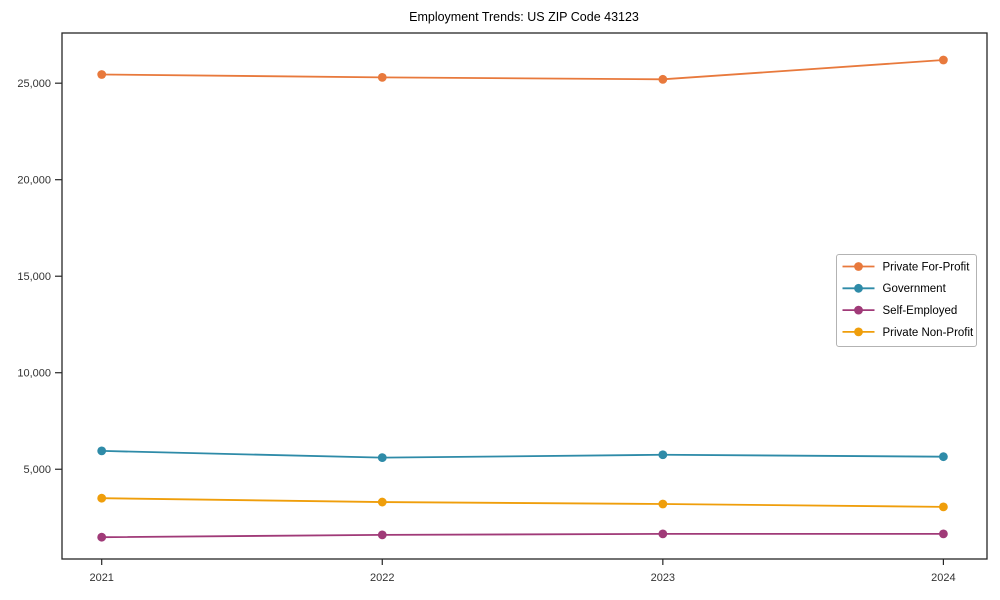 This screenshot has width=1000, height=600. I want to click on legend-label: Private For-Profit, so click(927, 267).